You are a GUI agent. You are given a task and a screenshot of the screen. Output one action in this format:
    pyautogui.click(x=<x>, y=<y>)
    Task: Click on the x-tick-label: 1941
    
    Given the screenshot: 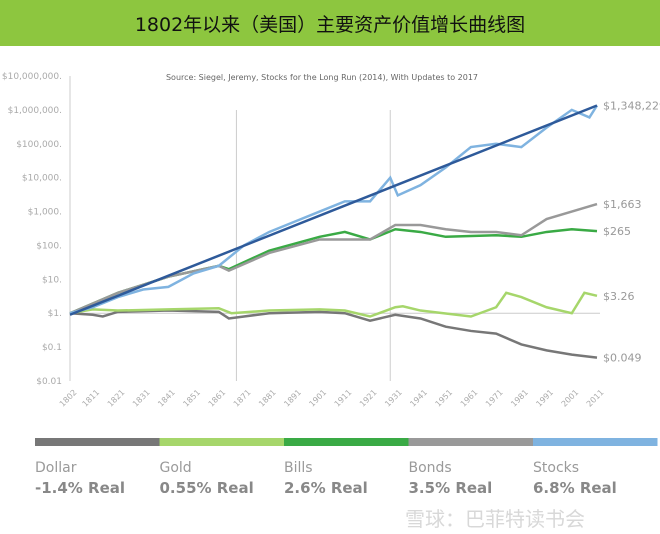 What is the action you would take?
    pyautogui.click(x=418, y=398)
    